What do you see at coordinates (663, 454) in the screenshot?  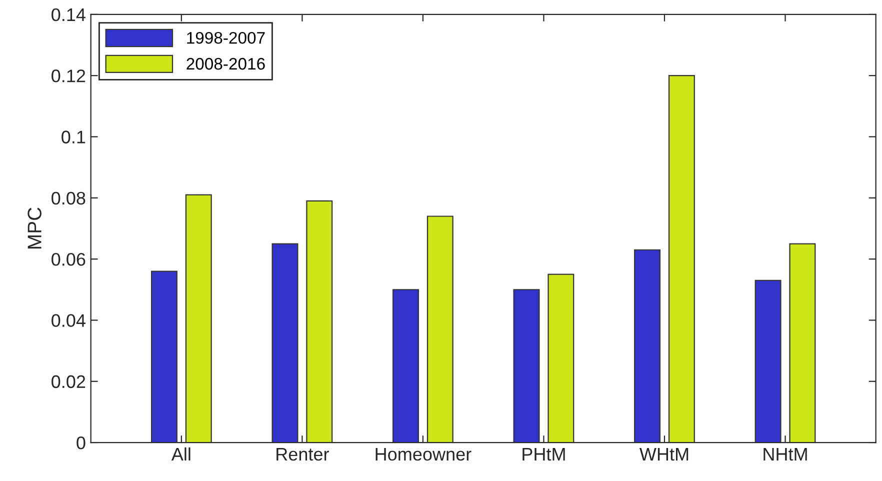 I see `x-tick-label: WHtM` at bounding box center [663, 454].